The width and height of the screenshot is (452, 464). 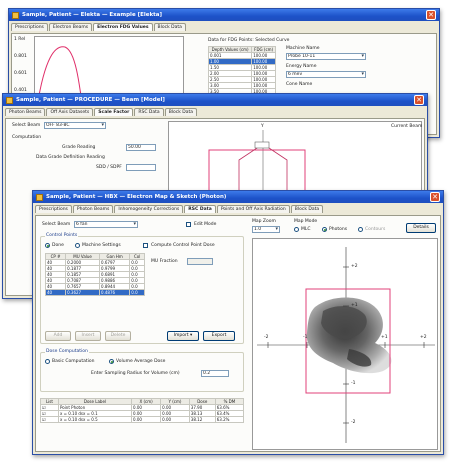 I want to click on sampling-radius-input: 0.2, so click(x=215, y=373).